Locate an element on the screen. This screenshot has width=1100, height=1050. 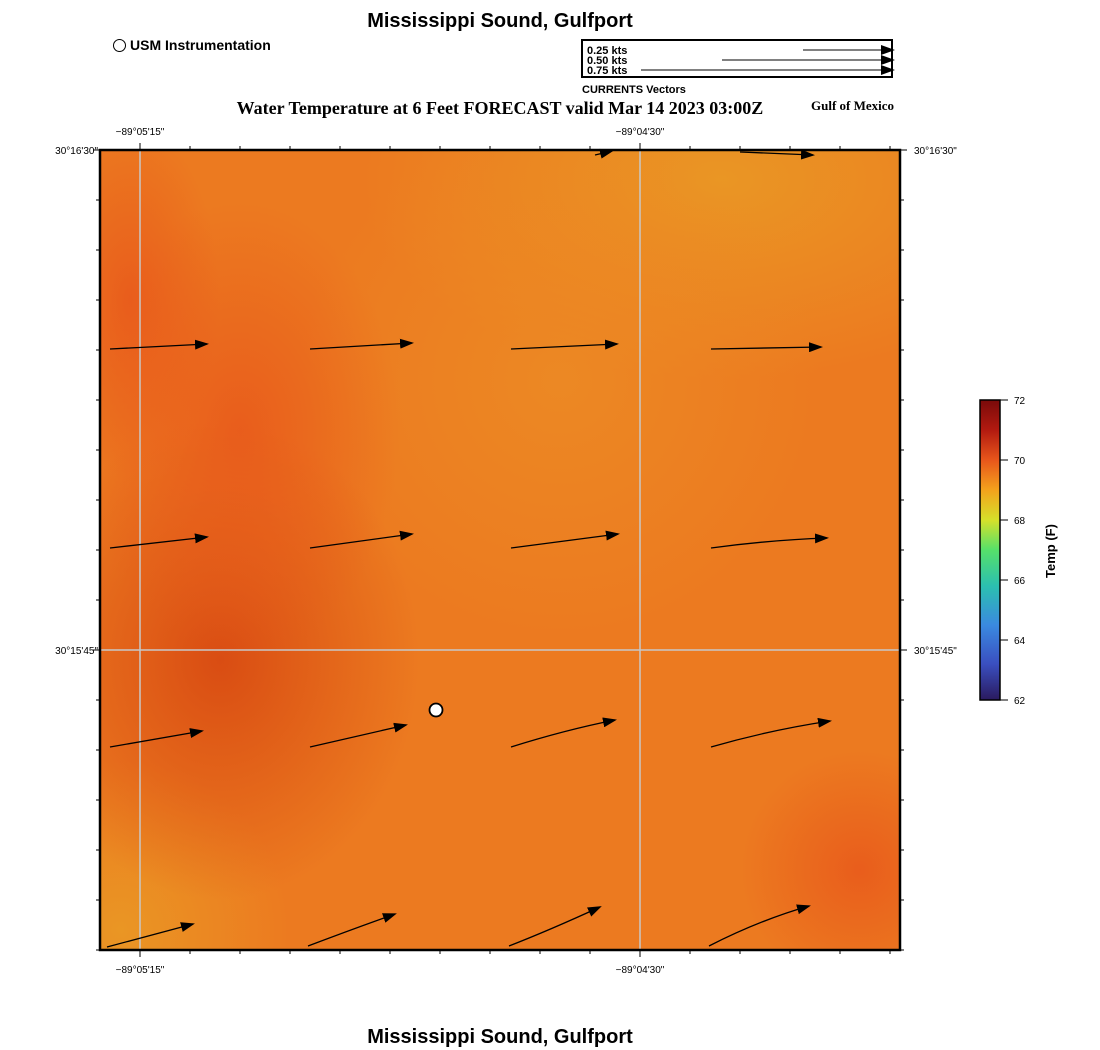
lon-label-top-2: −89°04'30" is located at coordinates (640, 132).